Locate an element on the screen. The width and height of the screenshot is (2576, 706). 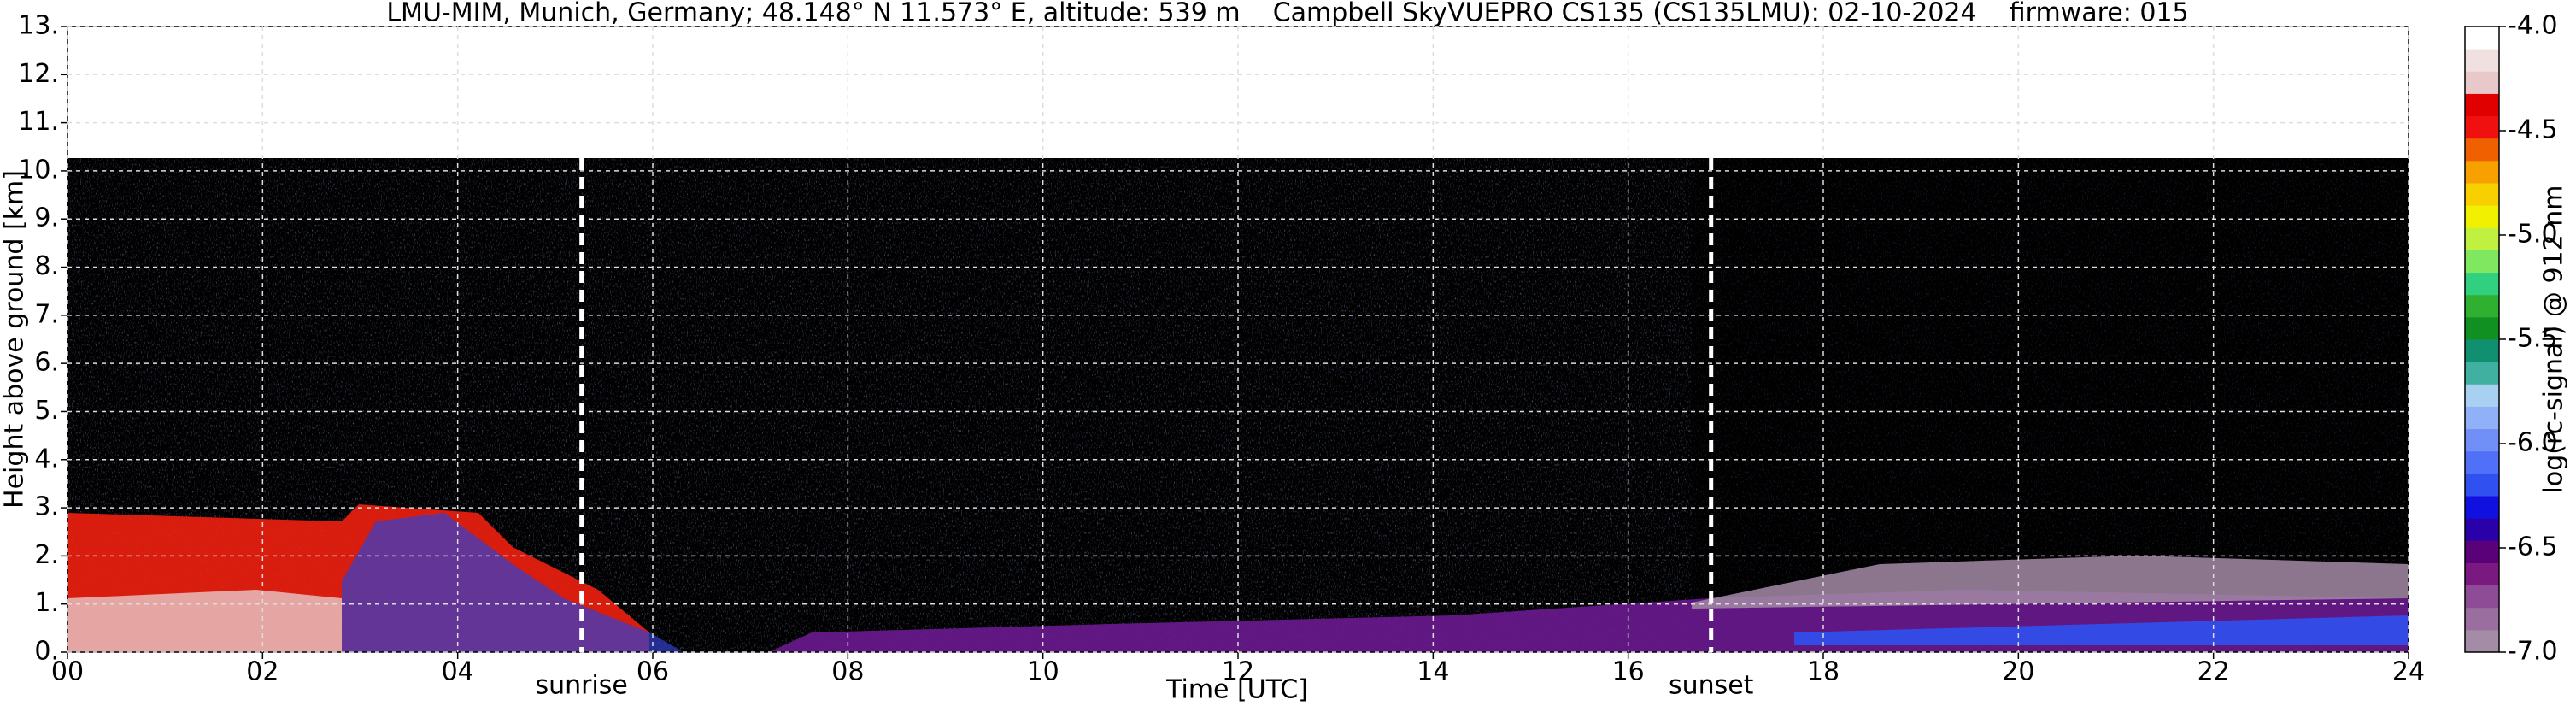
x-tick-label: 02 is located at coordinates (262, 672).